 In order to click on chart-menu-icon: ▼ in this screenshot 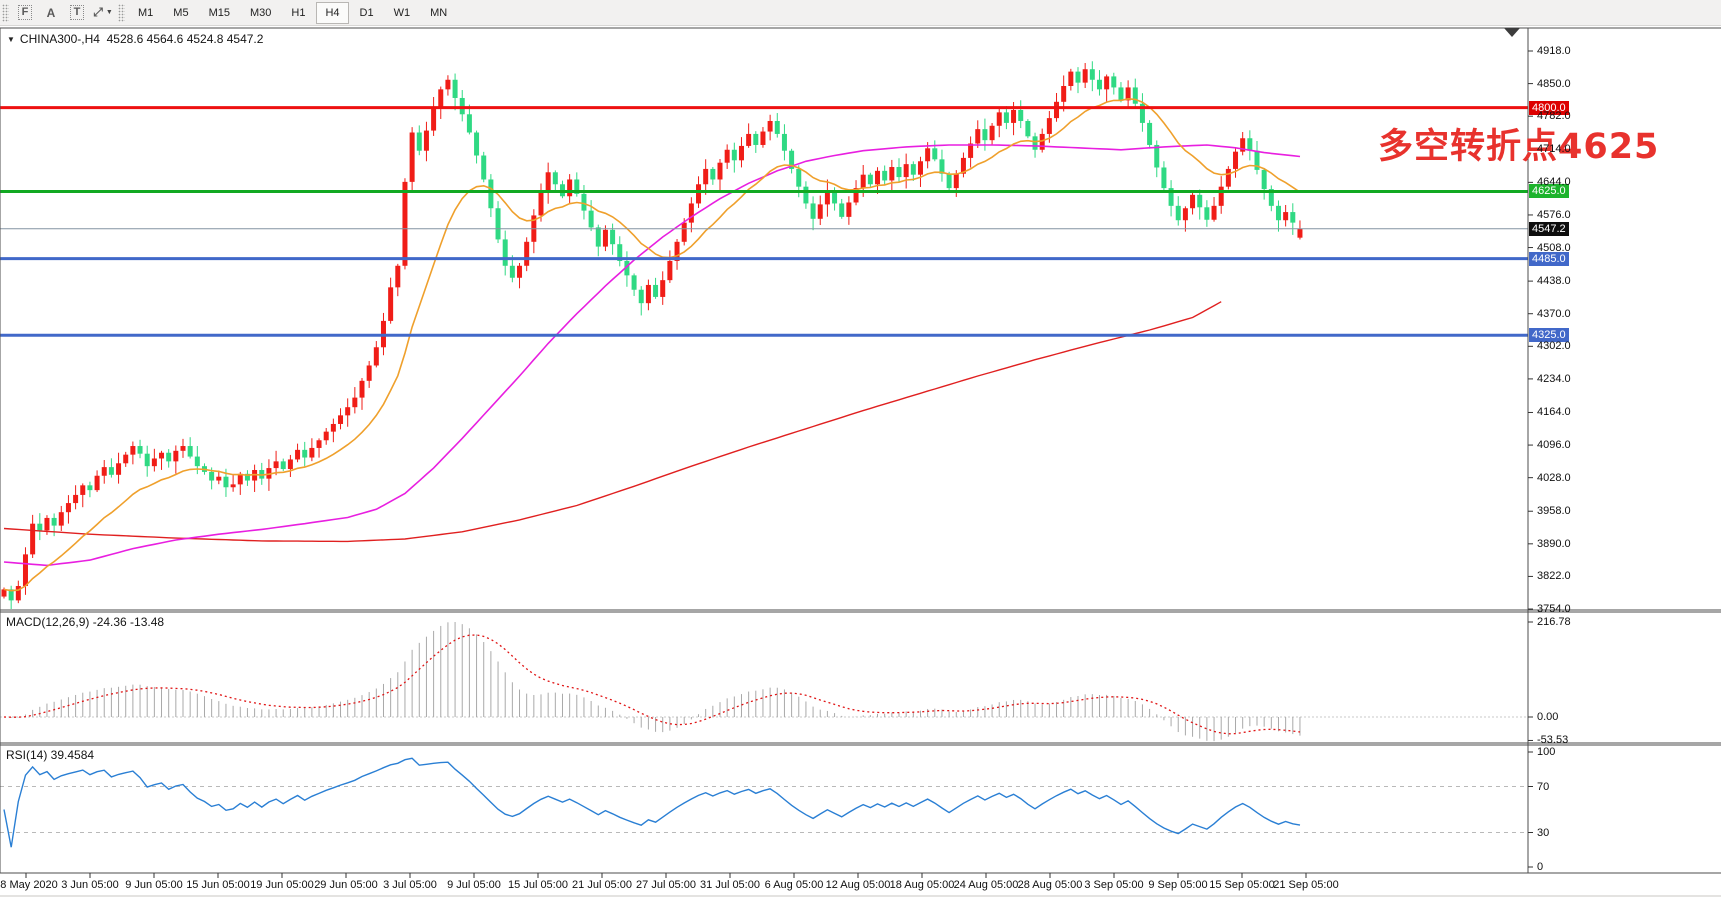, I will do `click(11, 39)`.